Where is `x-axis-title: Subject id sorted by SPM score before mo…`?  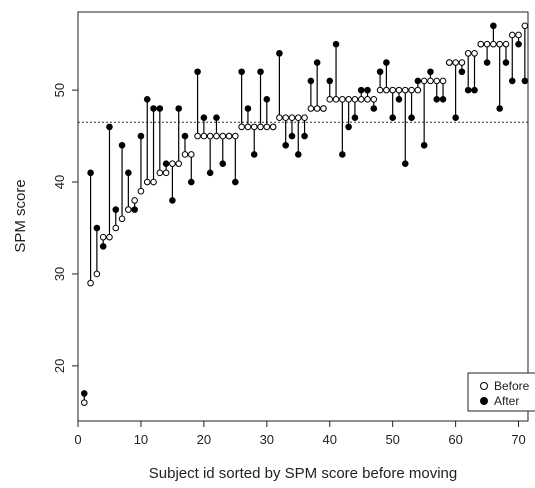 x-axis-title: Subject id sorted by SPM score before mo… is located at coordinates (303, 473).